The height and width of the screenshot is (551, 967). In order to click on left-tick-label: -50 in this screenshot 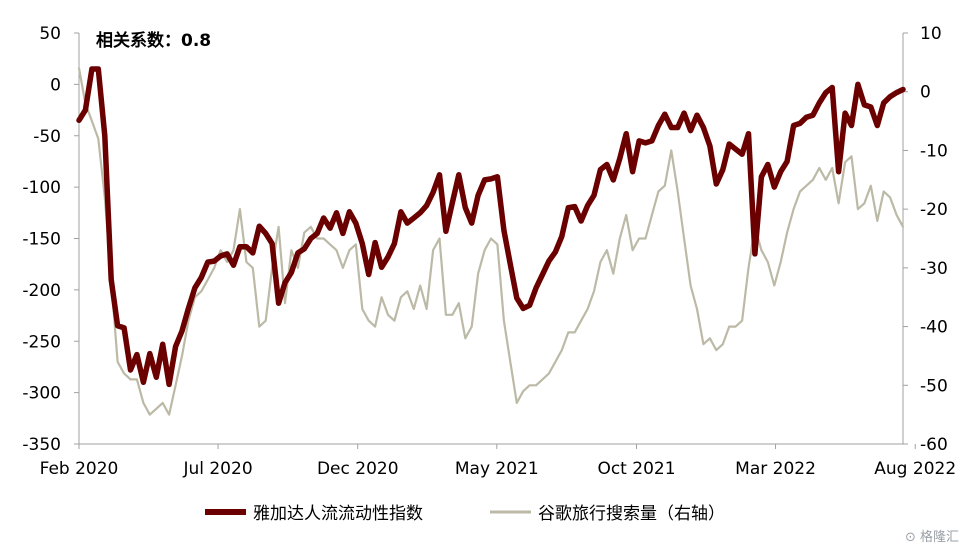, I will do `click(47, 137)`.